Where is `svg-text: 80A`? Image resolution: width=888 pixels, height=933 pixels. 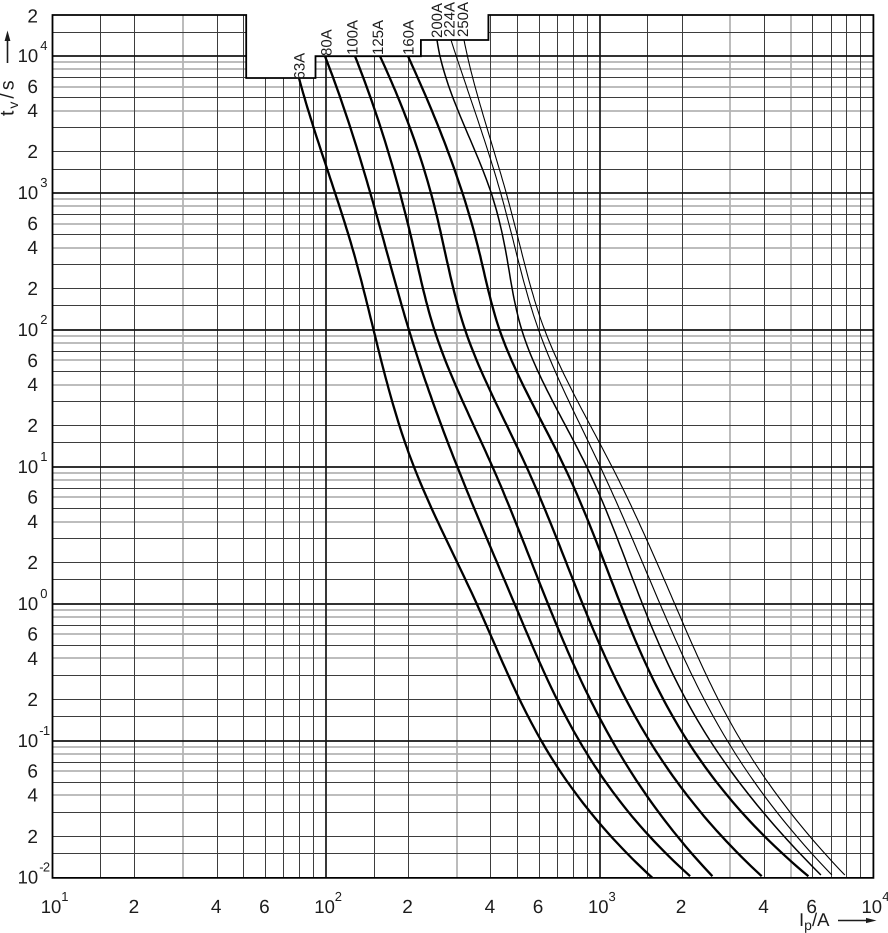
svg-text: 80A is located at coordinates (327, 42).